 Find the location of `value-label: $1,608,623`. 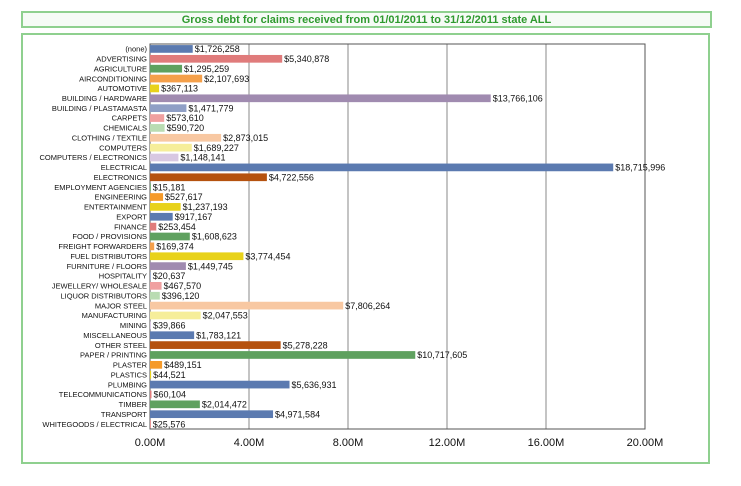

value-label: $1,608,623 is located at coordinates (214, 237).